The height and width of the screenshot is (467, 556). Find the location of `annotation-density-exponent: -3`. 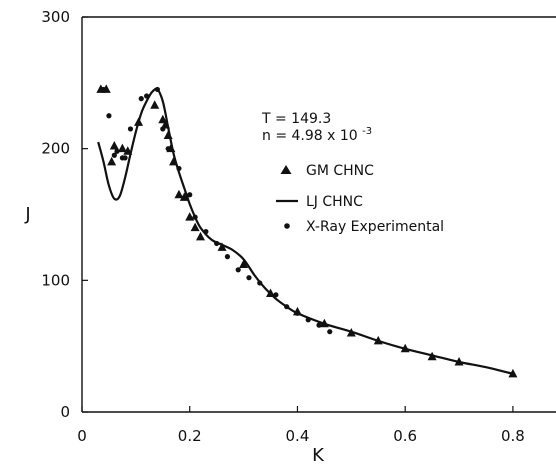

annotation-density-exponent: -3 is located at coordinates (367, 131).